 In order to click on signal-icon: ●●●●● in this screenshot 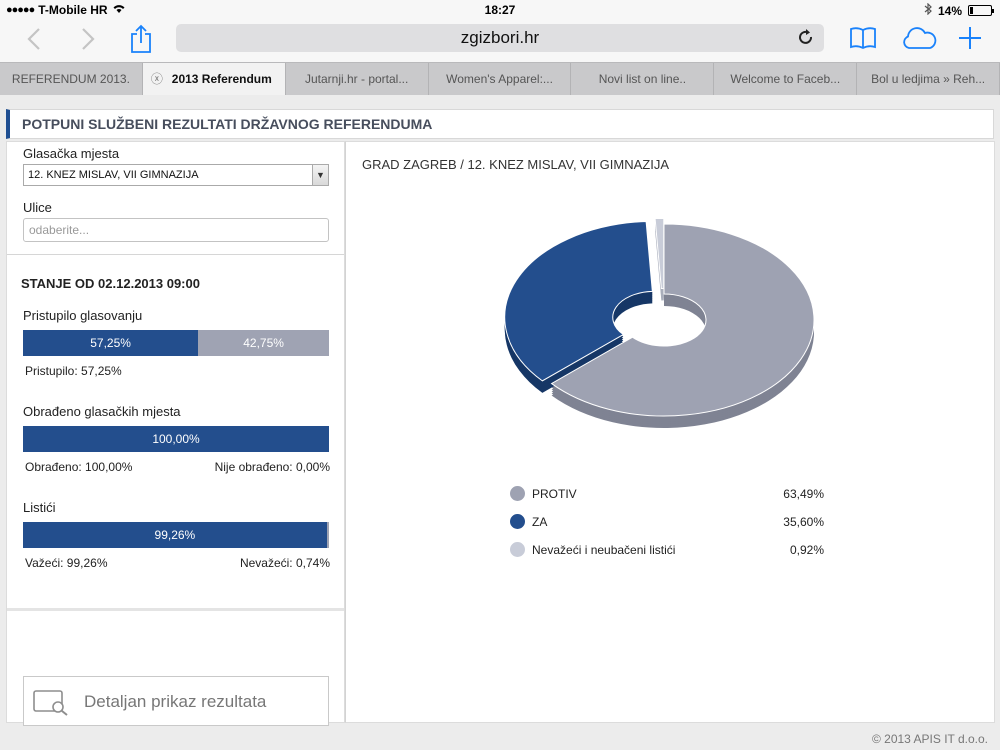, I will do `click(20, 10)`.